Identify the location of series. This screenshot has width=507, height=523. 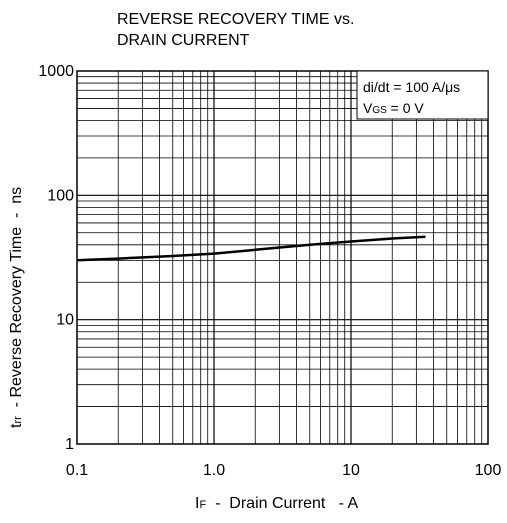
(251, 248).